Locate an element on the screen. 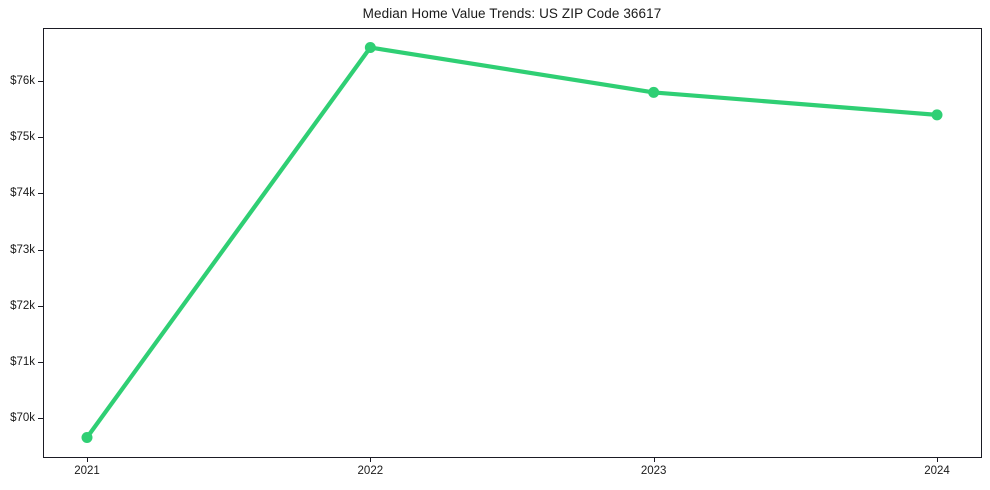 This screenshot has height=490, width=990. x-tick-label: 2023 is located at coordinates (653, 471).